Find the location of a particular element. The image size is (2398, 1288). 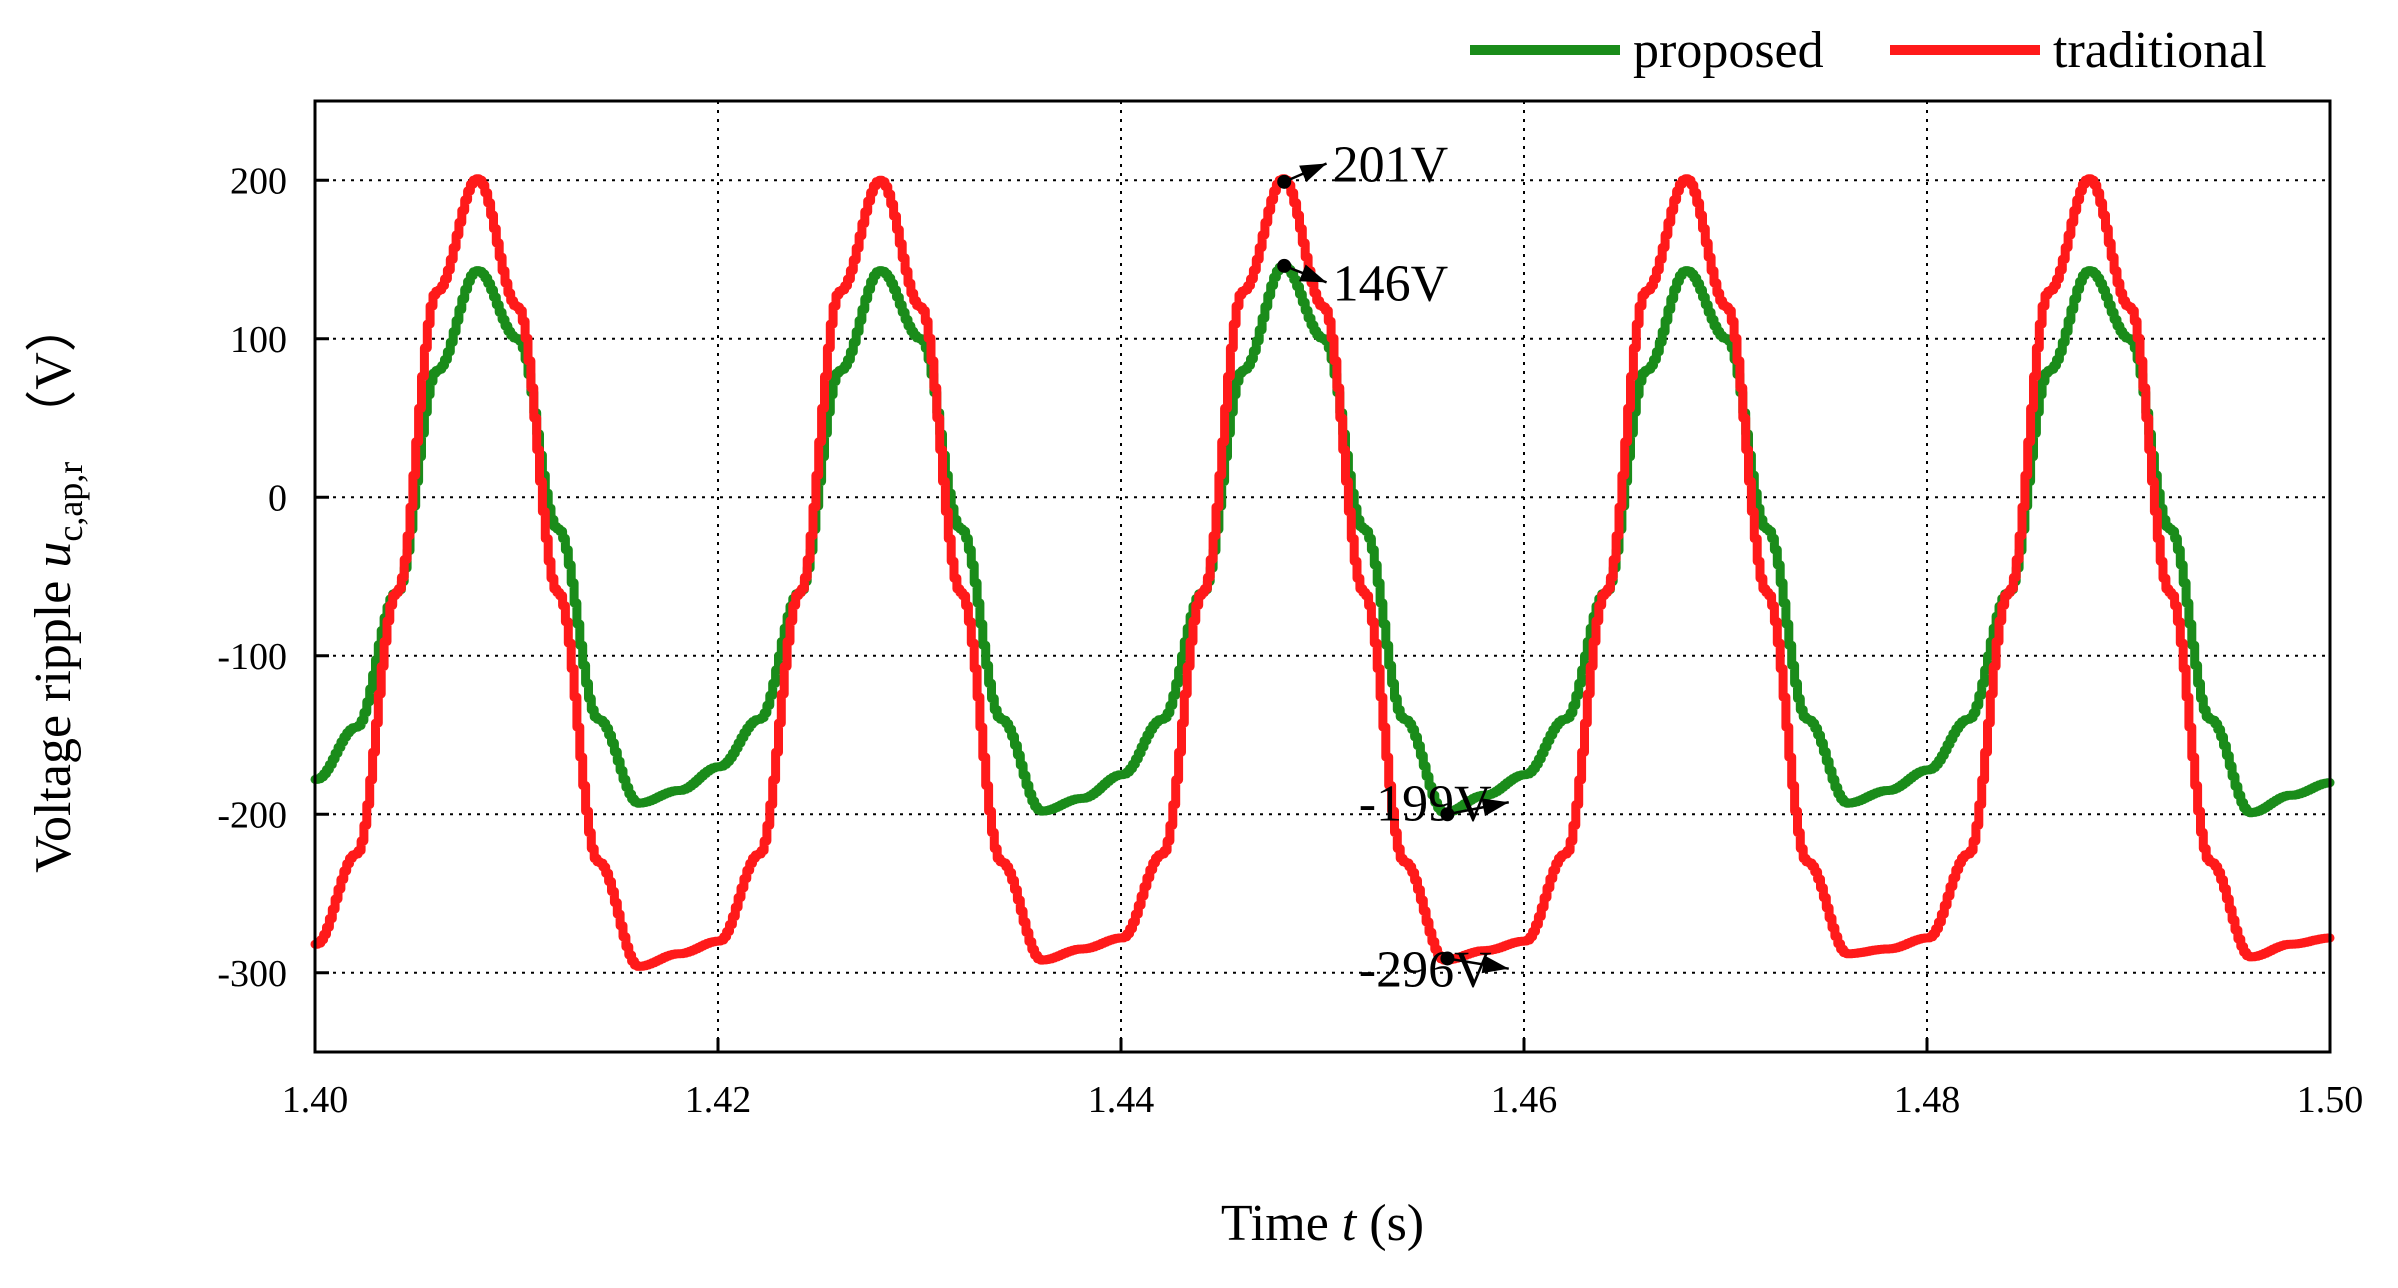

annotation-label: 201V is located at coordinates (1391, 164).